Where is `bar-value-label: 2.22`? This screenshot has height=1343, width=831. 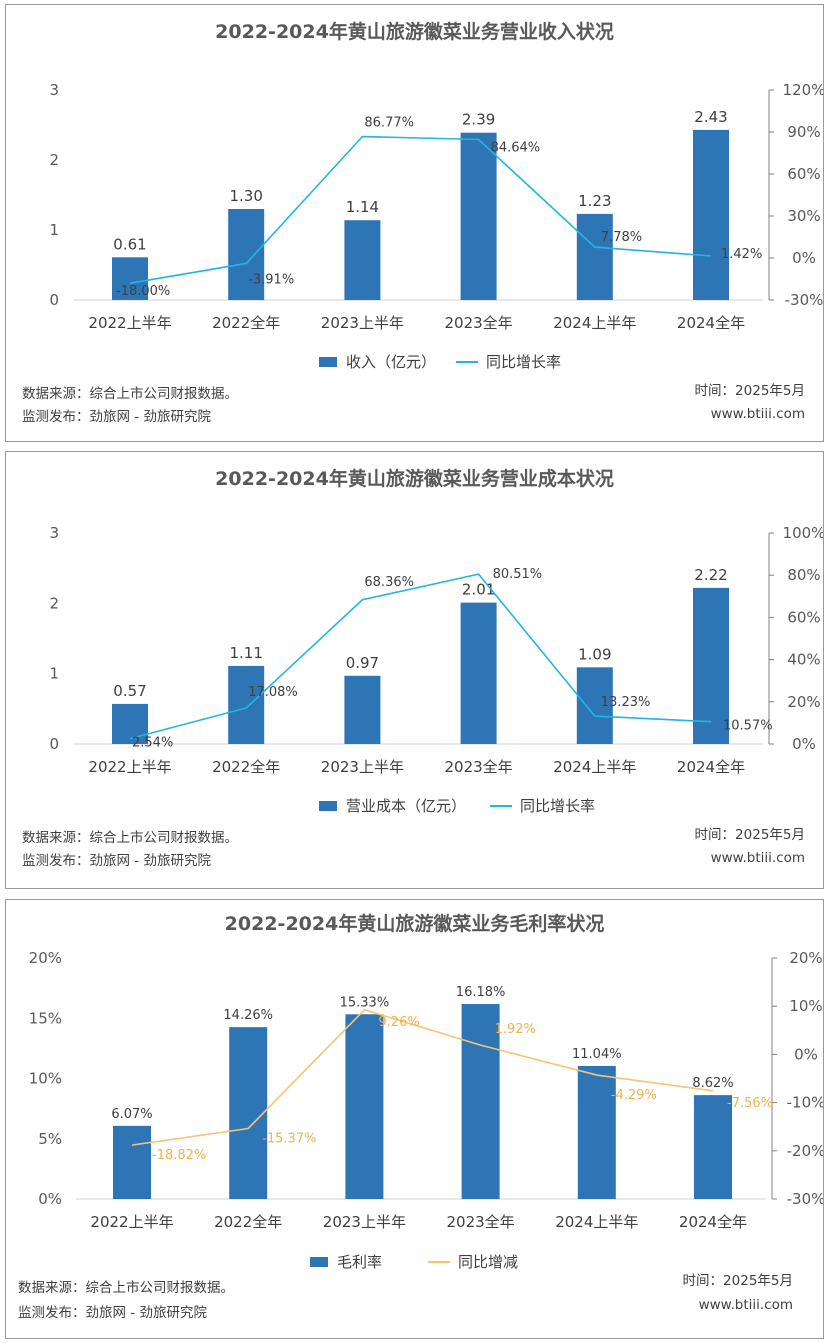 bar-value-label: 2.22 is located at coordinates (710, 575).